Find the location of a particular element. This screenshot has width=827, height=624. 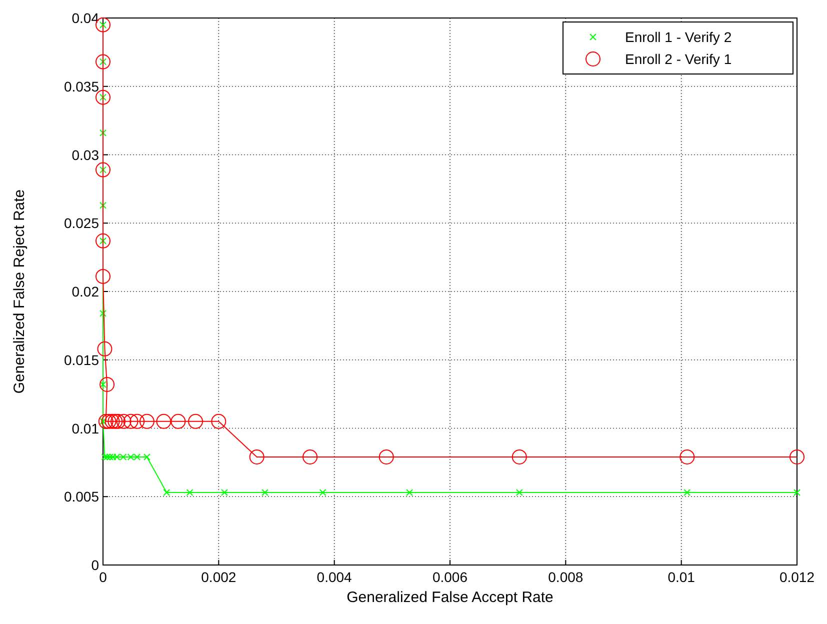

x-tick-label: 0.004 is located at coordinates (334, 577).